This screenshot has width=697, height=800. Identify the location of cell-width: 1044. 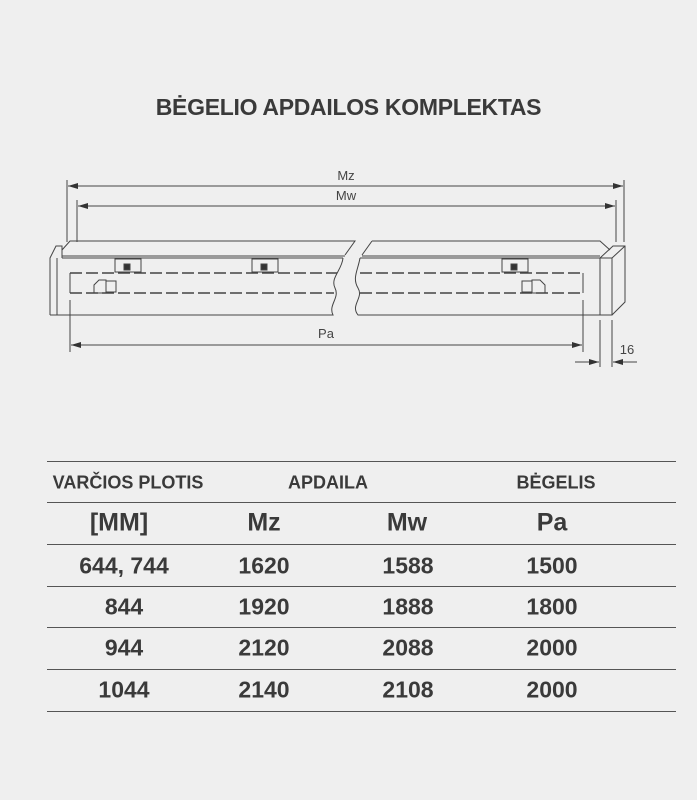
(124, 689).